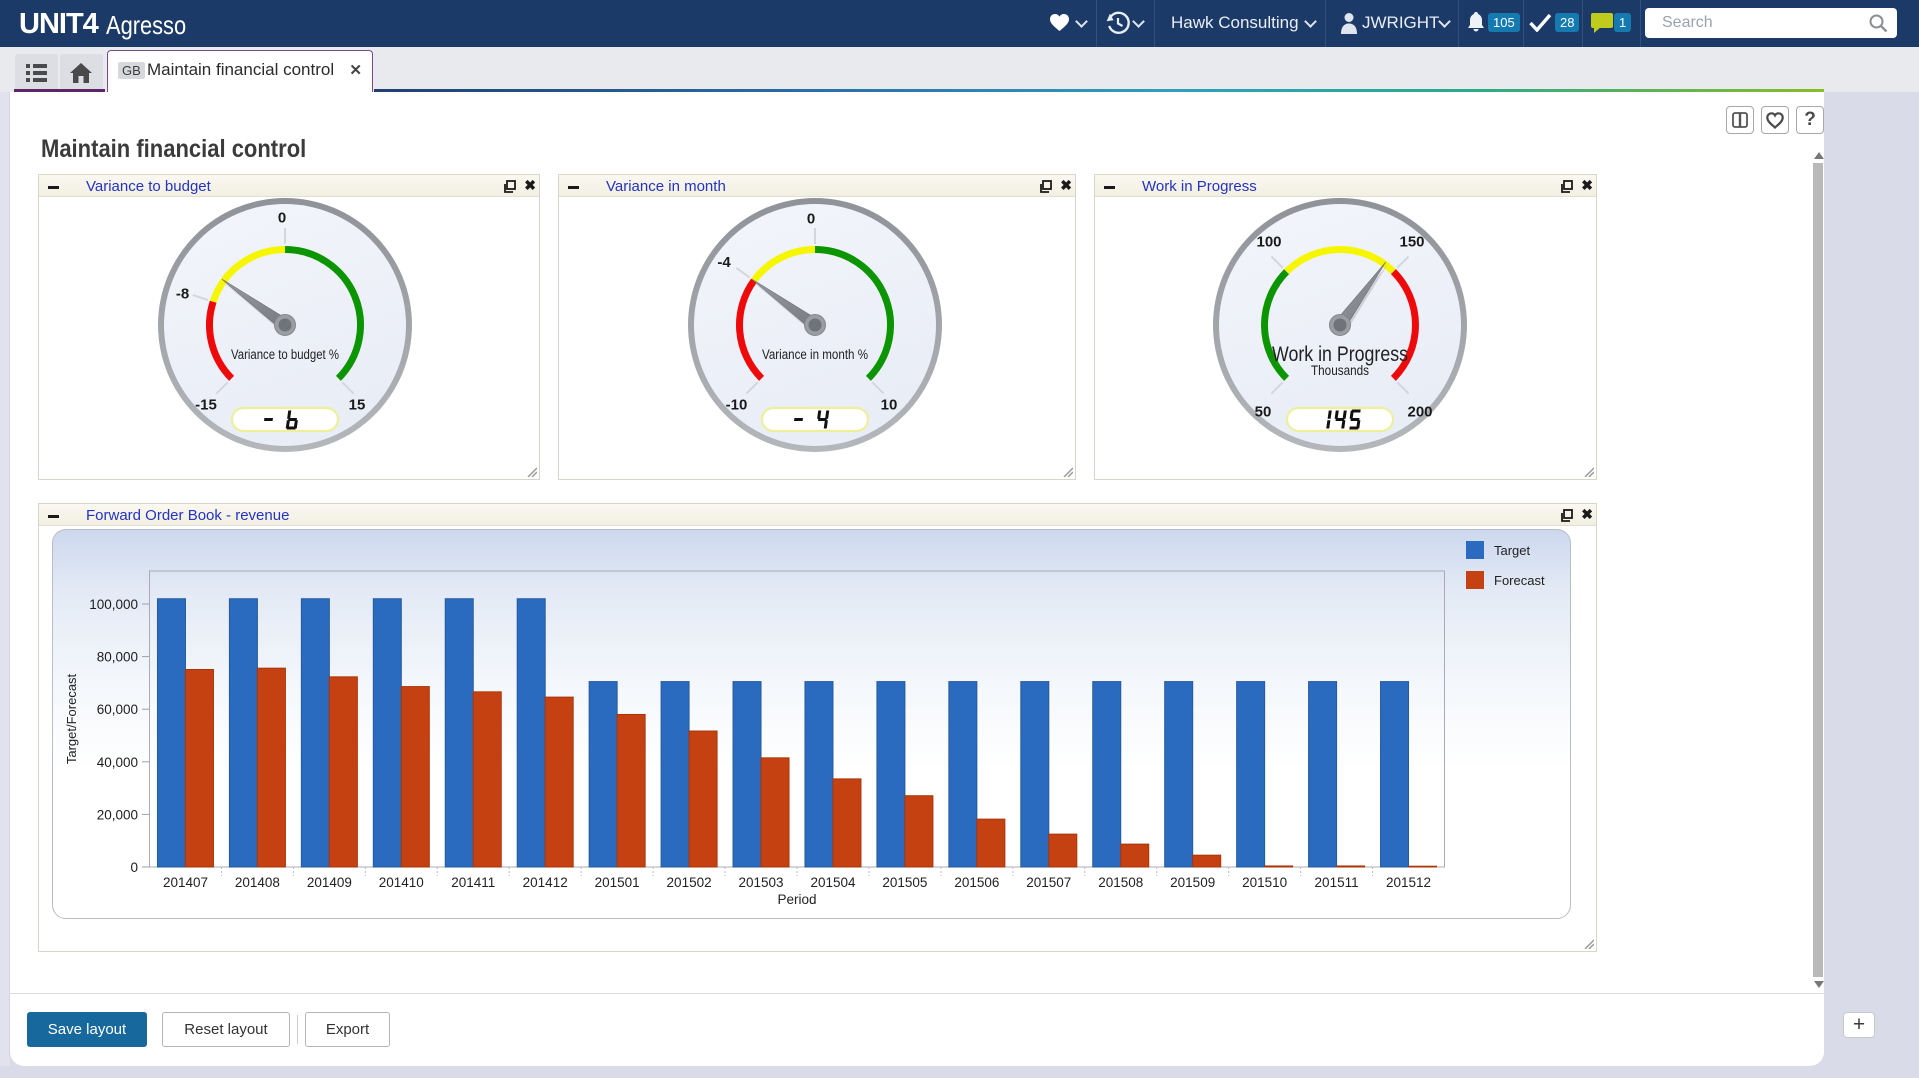  Describe the element at coordinates (1340, 370) in the screenshot. I see `svg-text: Thousands` at that location.